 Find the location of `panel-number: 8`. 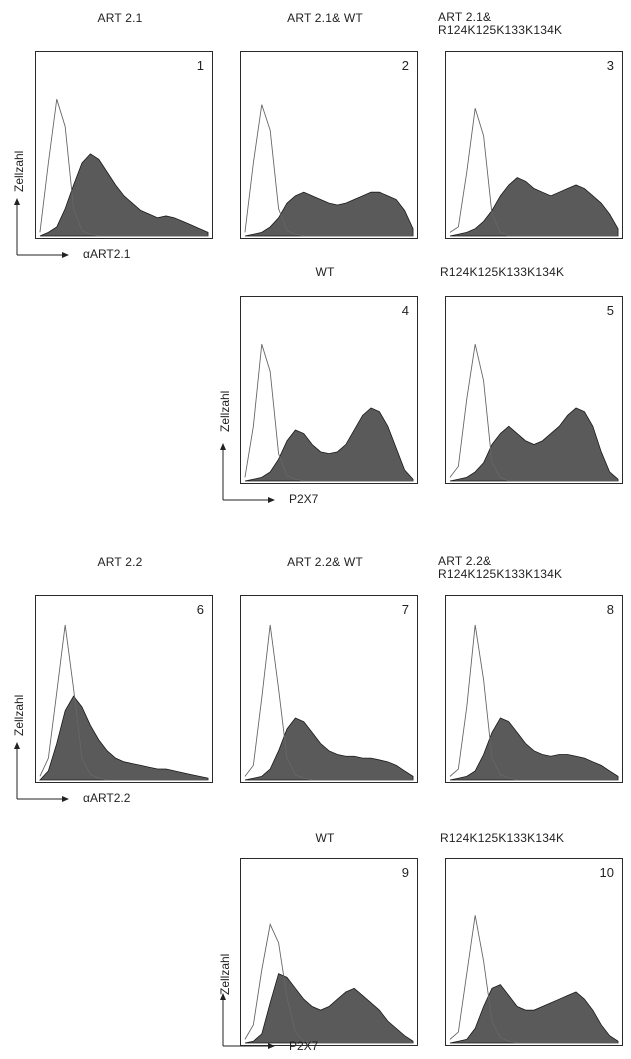

panel-number: 8 is located at coordinates (610, 609).